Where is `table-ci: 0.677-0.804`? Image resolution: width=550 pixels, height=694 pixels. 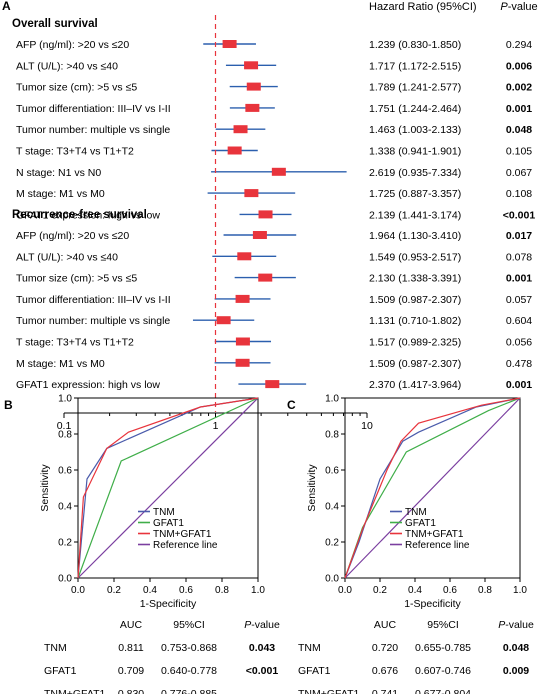
table-ci: 0.677-0.804 is located at coordinates (443, 691).